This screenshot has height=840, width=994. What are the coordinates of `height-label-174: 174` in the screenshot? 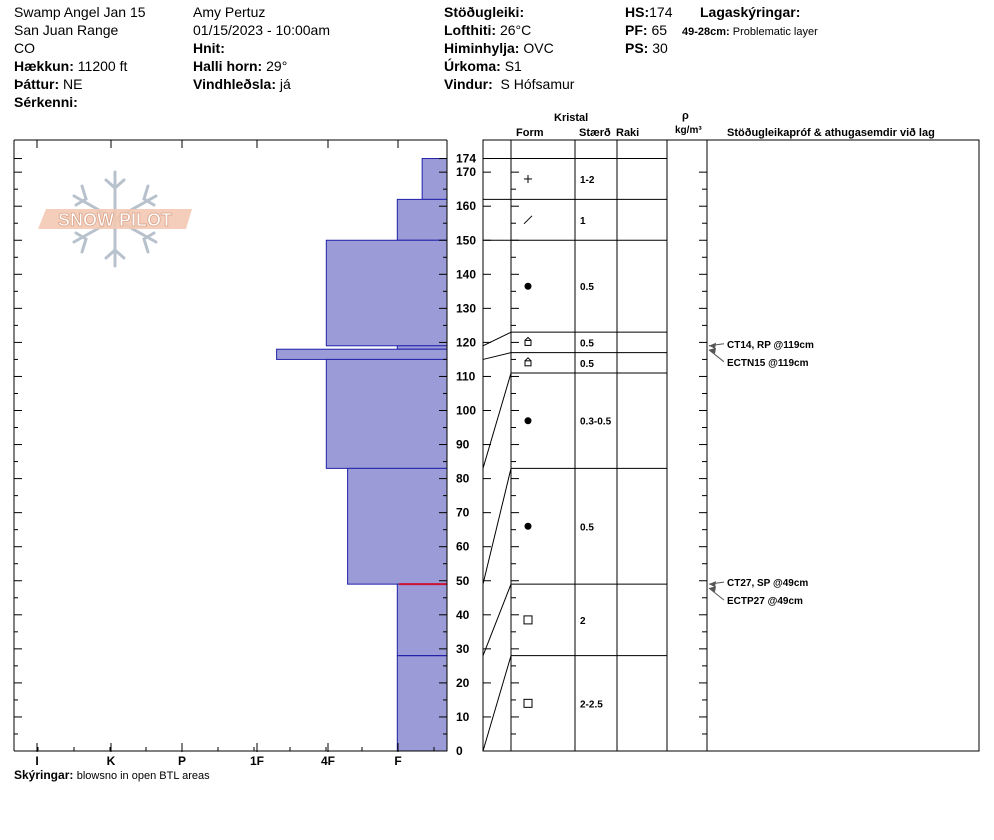 It's located at (466, 159).